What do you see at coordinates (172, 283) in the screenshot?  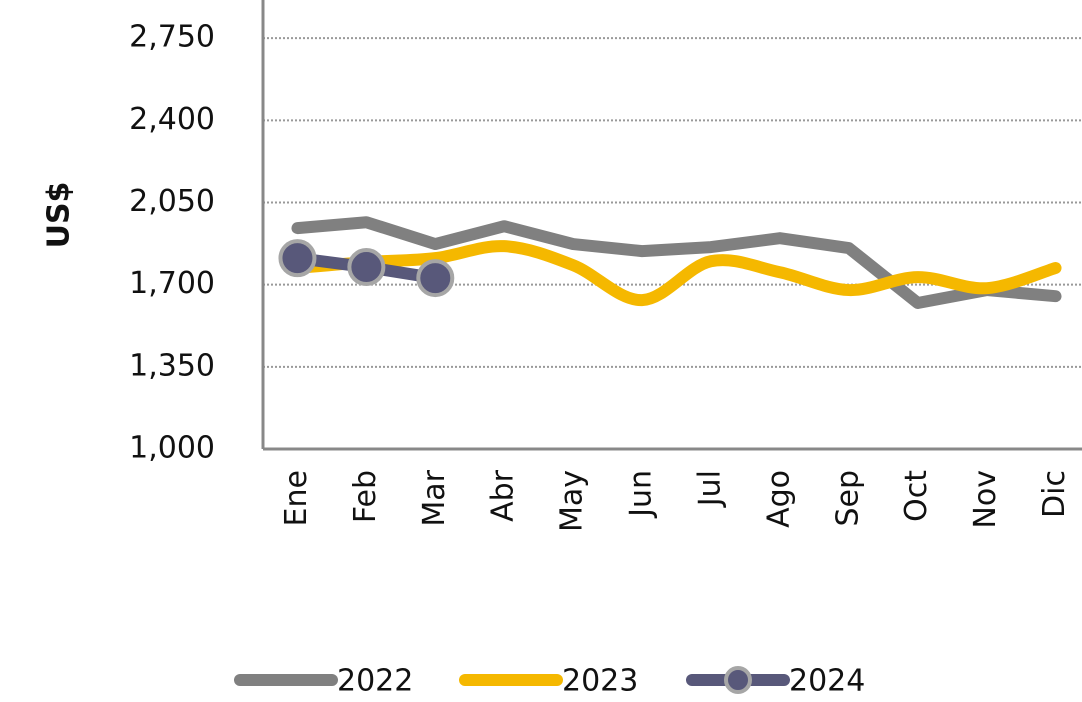 I see `y-tick-label: 1,700` at bounding box center [172, 283].